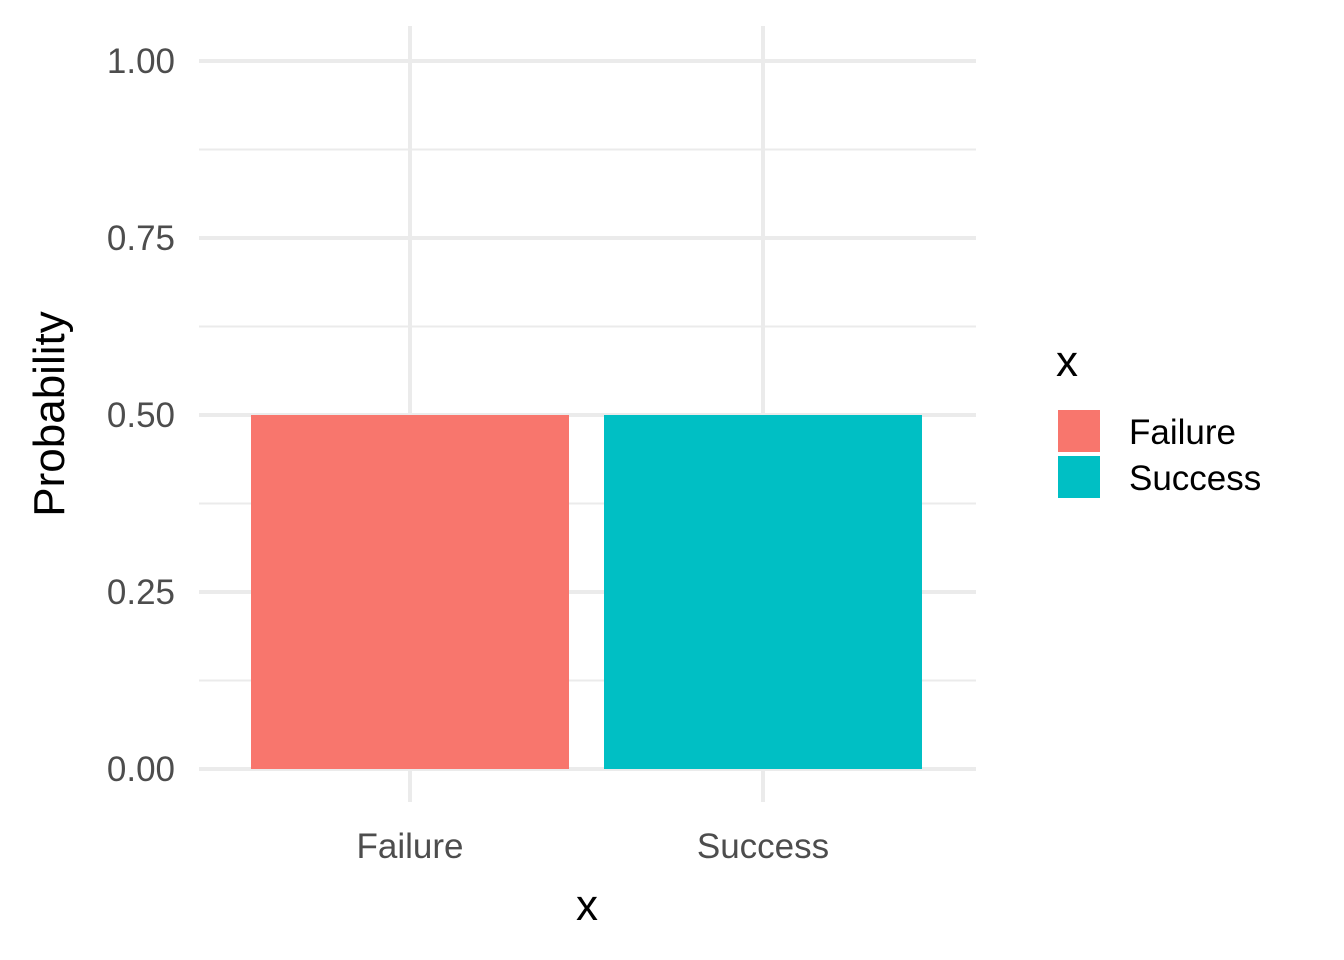  I want to click on bar-success, so click(763, 592).